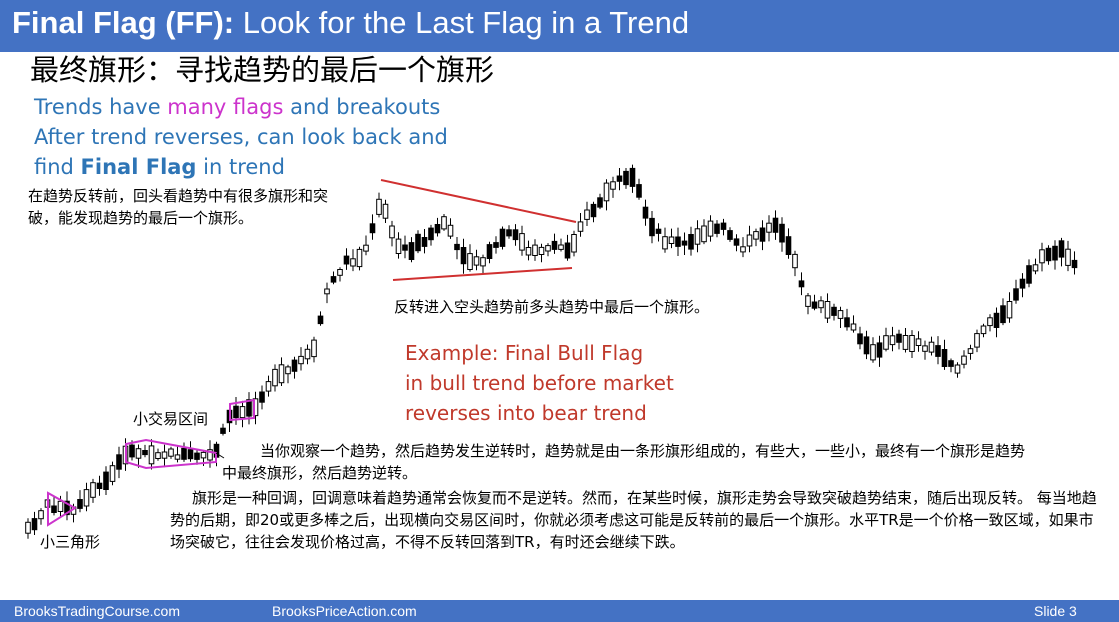 This screenshot has width=1119, height=622. Describe the element at coordinates (362, 107) in the screenshot. I see `note-text: and breakouts` at that location.